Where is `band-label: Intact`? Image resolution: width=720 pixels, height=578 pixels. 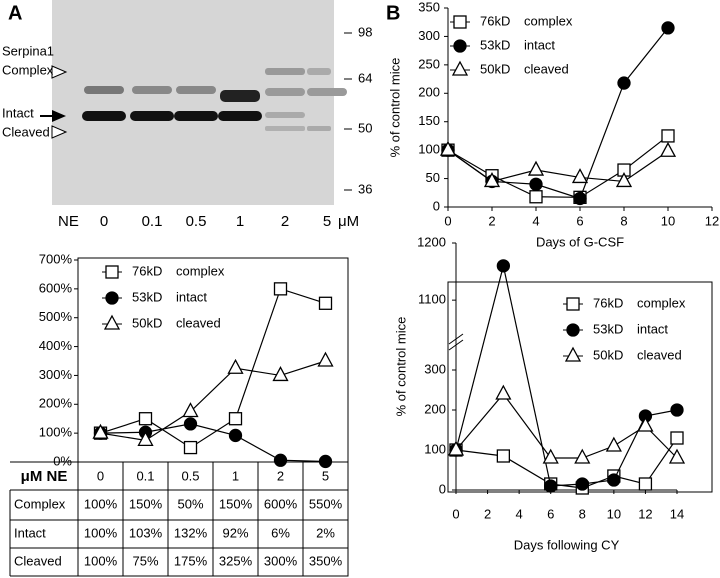
band-label: Intact is located at coordinates (18, 112).